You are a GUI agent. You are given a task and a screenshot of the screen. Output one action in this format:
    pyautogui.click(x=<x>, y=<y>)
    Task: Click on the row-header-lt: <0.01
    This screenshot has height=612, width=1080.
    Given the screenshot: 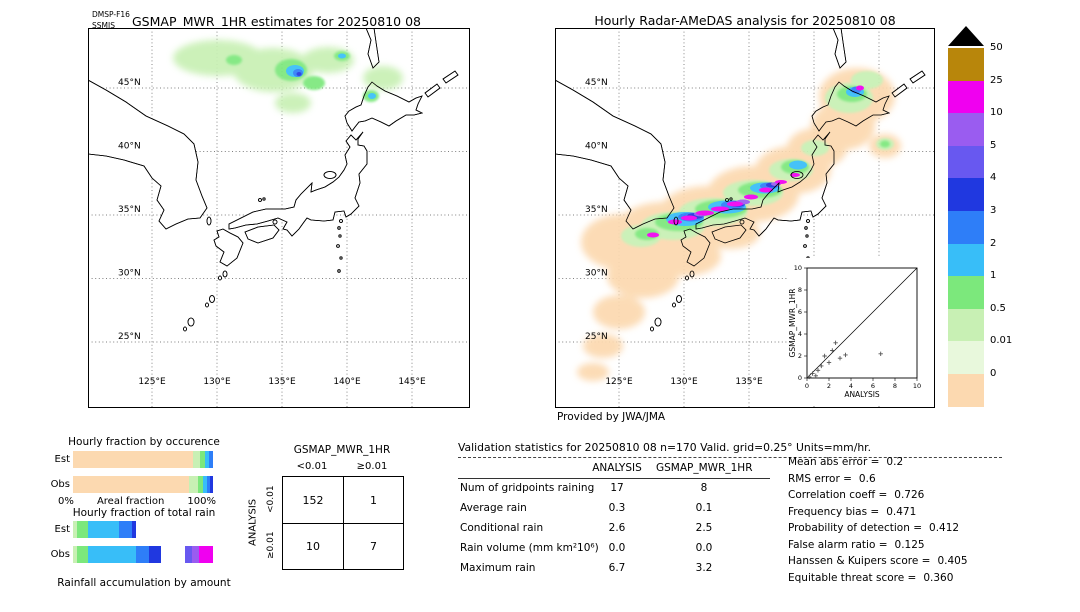 What is the action you would take?
    pyautogui.click(x=271, y=499)
    